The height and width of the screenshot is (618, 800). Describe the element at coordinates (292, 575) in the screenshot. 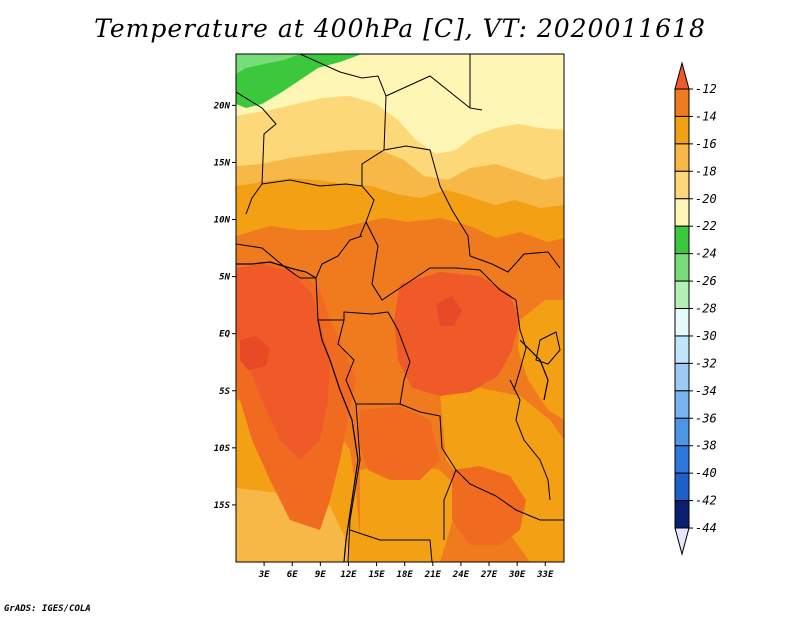

I see `x-tick-label: 6E` at that location.